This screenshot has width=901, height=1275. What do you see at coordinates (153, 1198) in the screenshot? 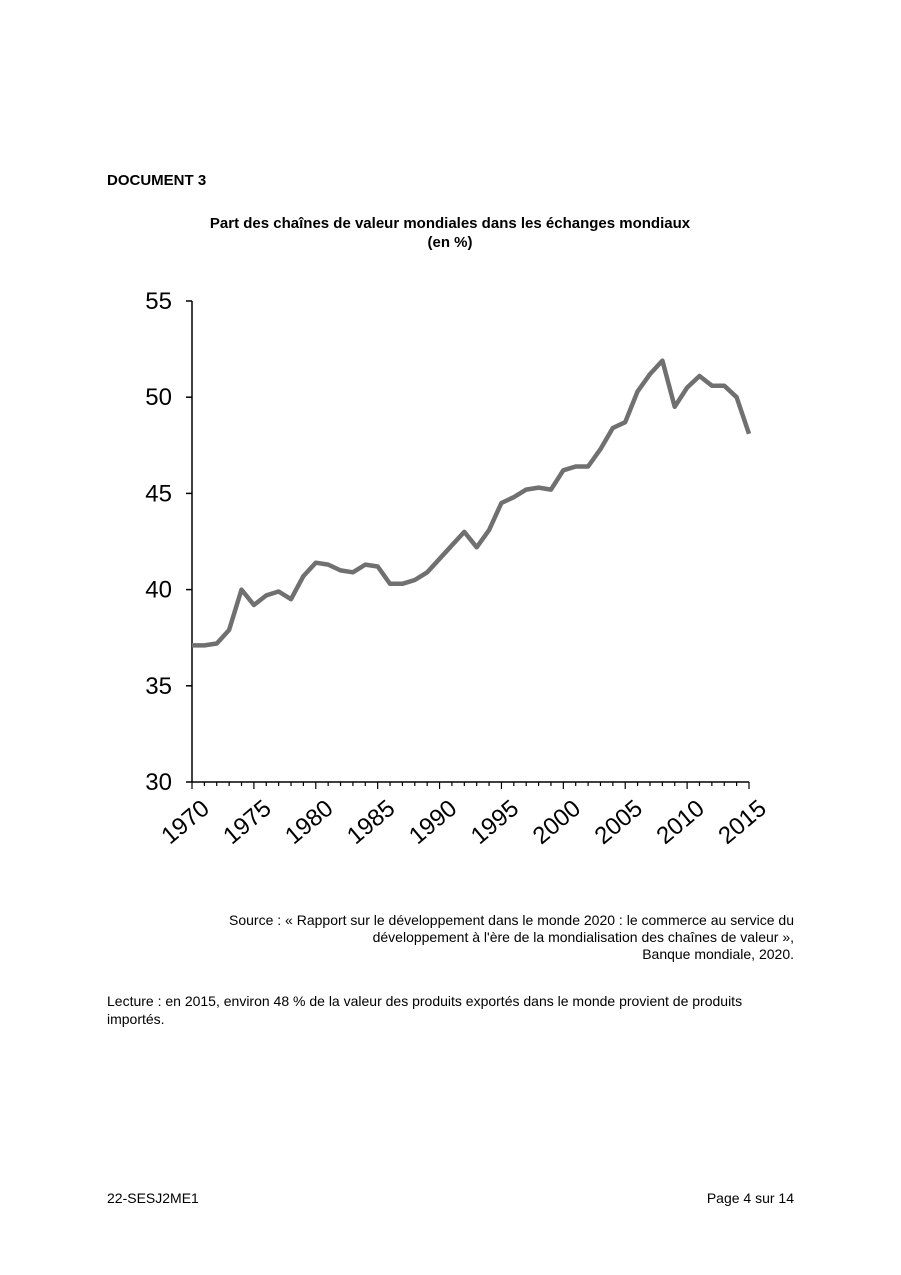
I see `exam-code: 22-SESJ2ME1` at bounding box center [153, 1198].